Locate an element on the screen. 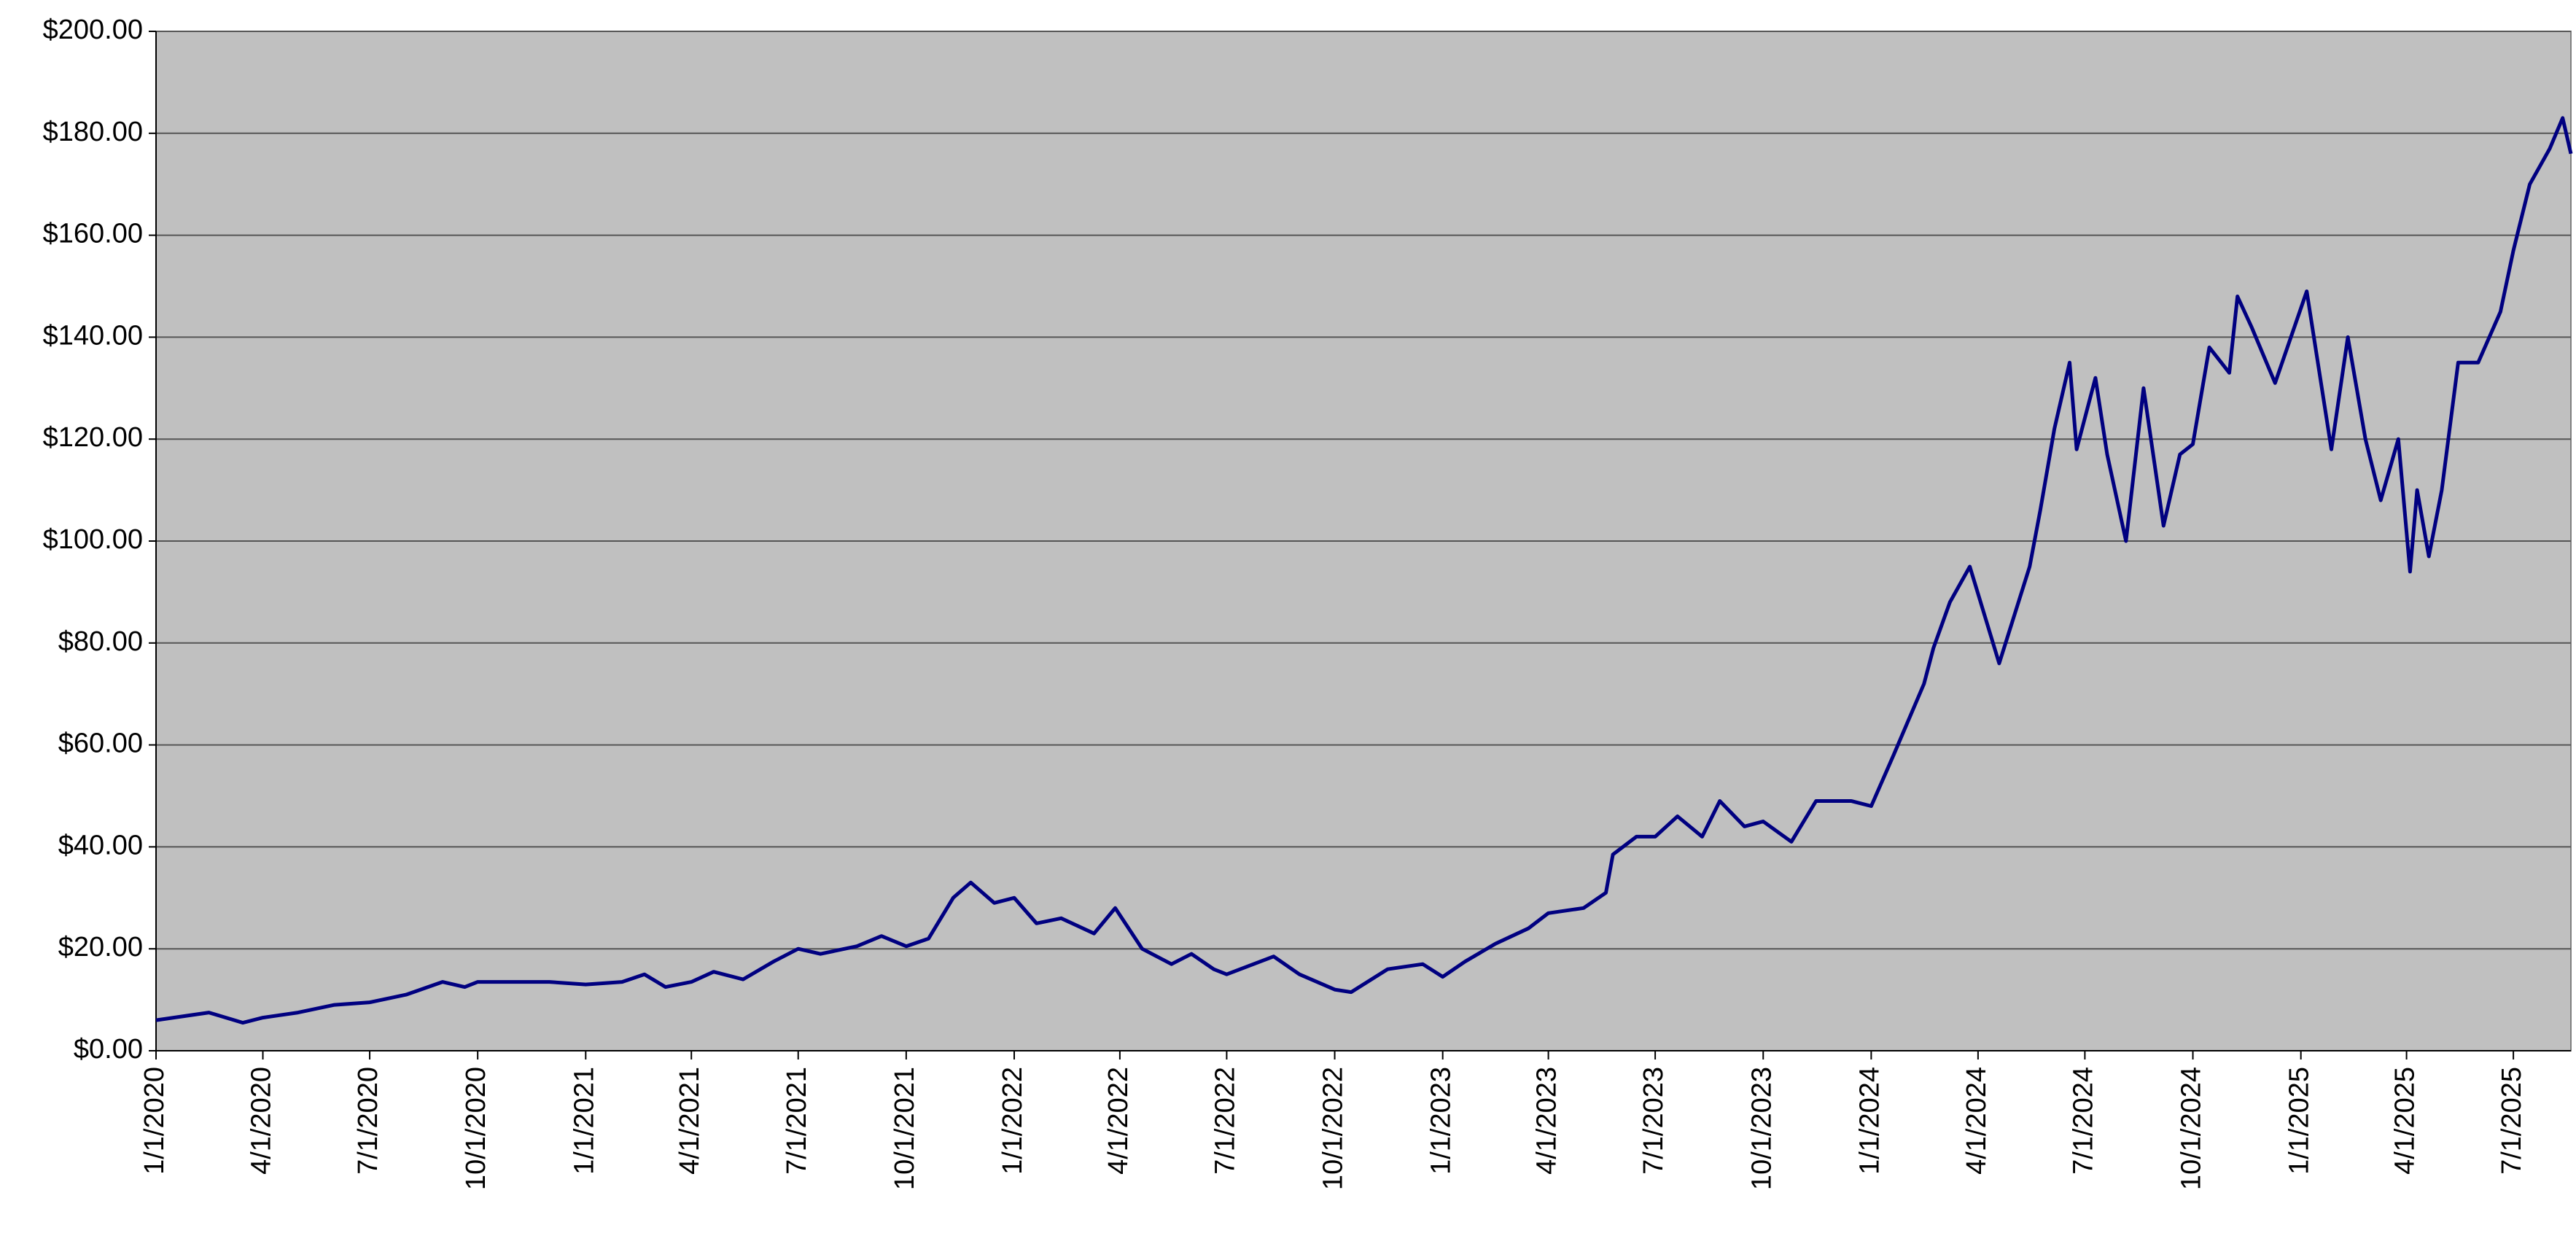  x-tick-label: 10/1/2023 is located at coordinates (1761, 1128).